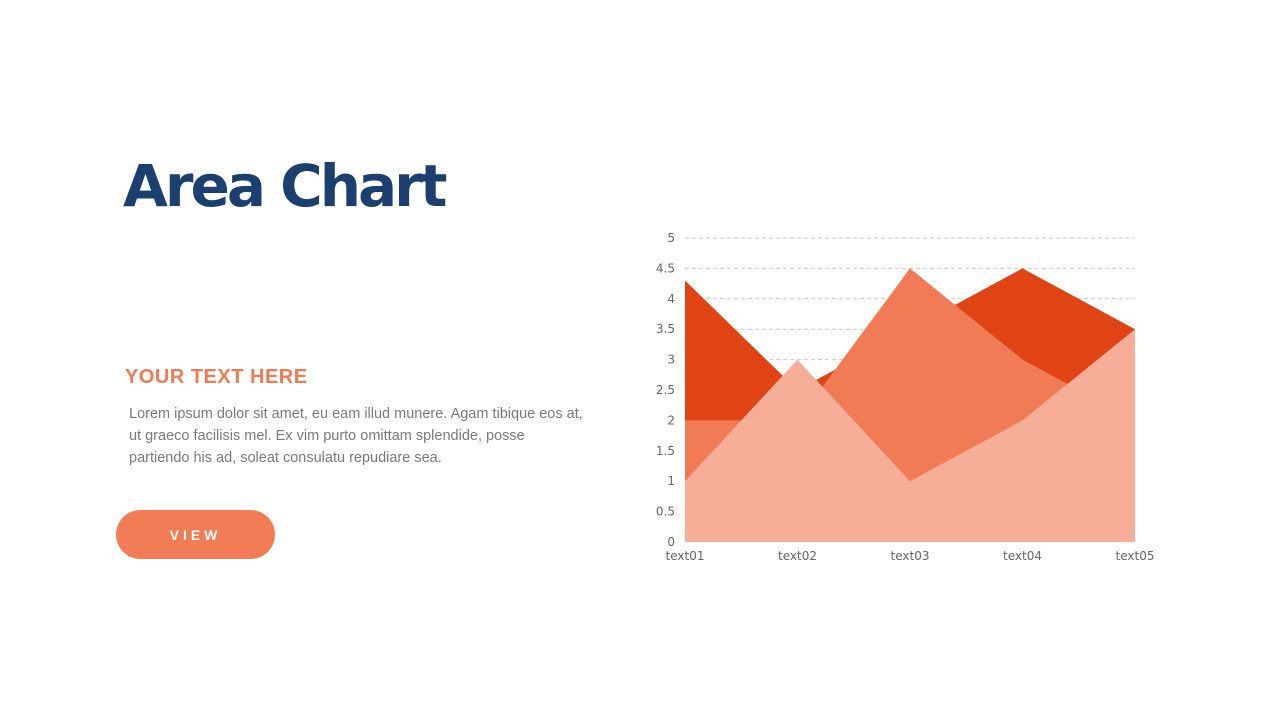 This screenshot has width=1280, height=720. What do you see at coordinates (195, 534) in the screenshot?
I see `view-button: VIEW` at bounding box center [195, 534].